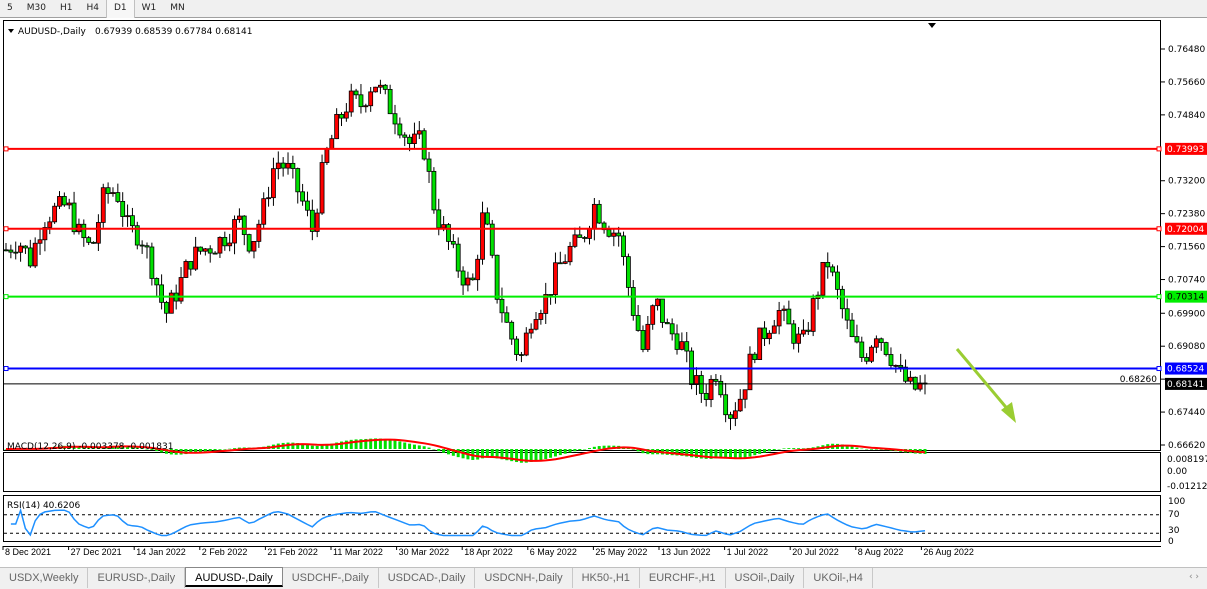 Image resolution: width=1207 pixels, height=589 pixels. I want to click on horizontal-line-price-label: 0.70314, so click(1185, 298).